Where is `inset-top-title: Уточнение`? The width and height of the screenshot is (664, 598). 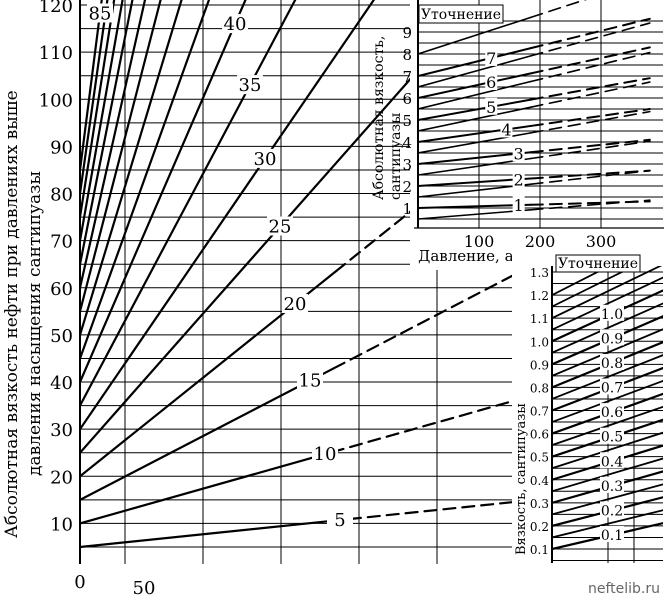
inset-top-title: Уточнение is located at coordinates (461, 15).